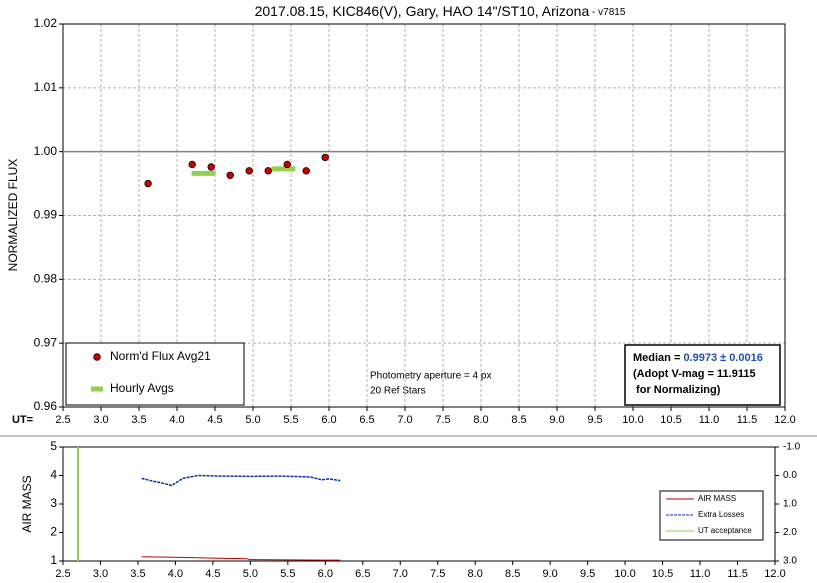  What do you see at coordinates (607, 12) in the screenshot?
I see `subtitle: - v7815` at bounding box center [607, 12].